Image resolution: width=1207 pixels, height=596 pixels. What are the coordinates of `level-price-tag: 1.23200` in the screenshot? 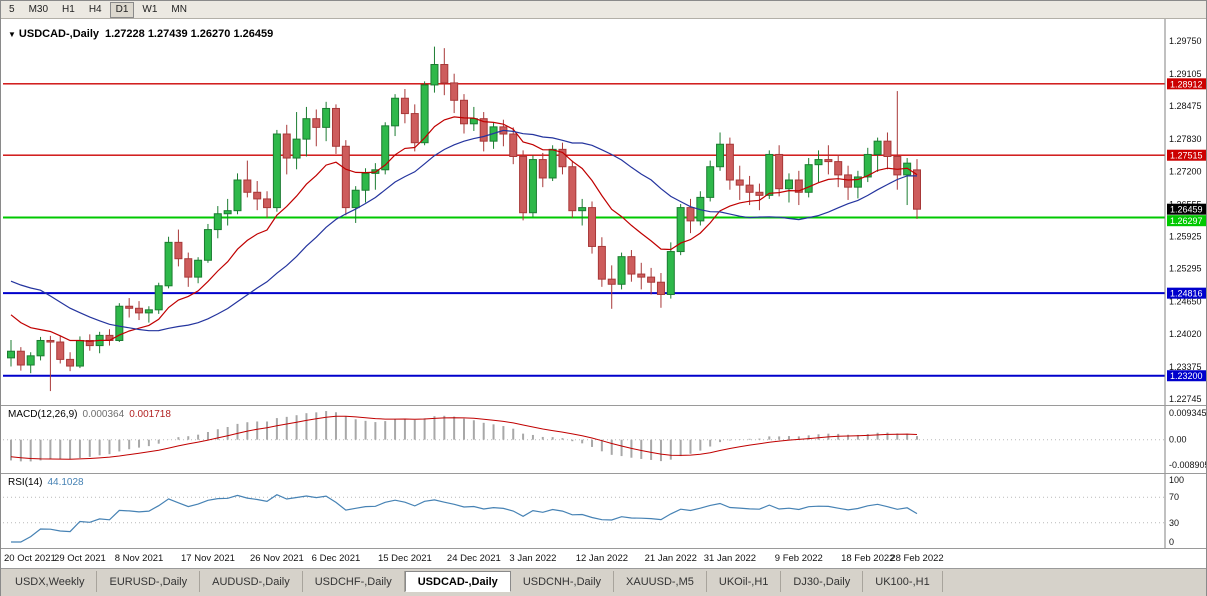 It's located at (1186, 376).